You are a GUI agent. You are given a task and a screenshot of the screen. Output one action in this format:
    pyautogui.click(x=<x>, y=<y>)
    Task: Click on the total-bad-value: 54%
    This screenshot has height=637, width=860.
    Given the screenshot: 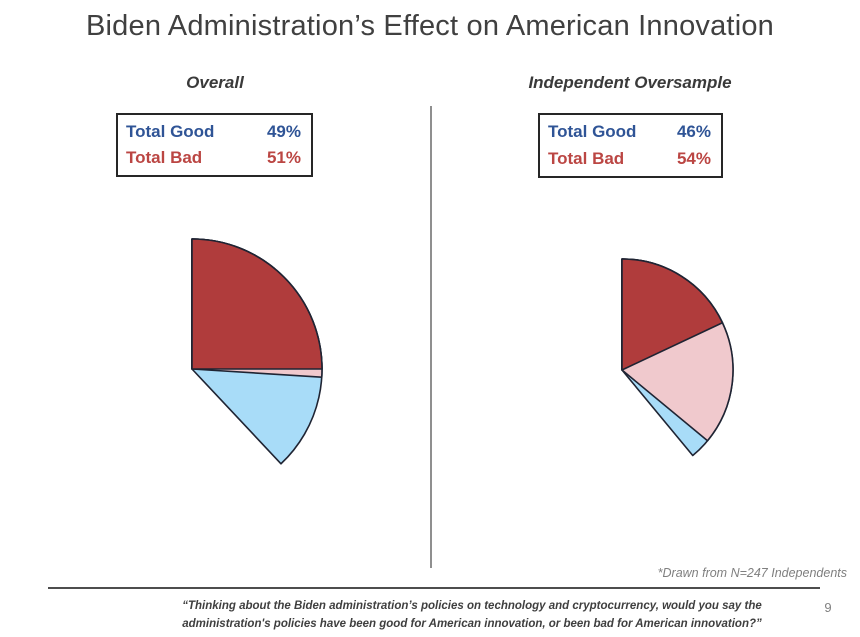 What is the action you would take?
    pyautogui.click(x=693, y=158)
    